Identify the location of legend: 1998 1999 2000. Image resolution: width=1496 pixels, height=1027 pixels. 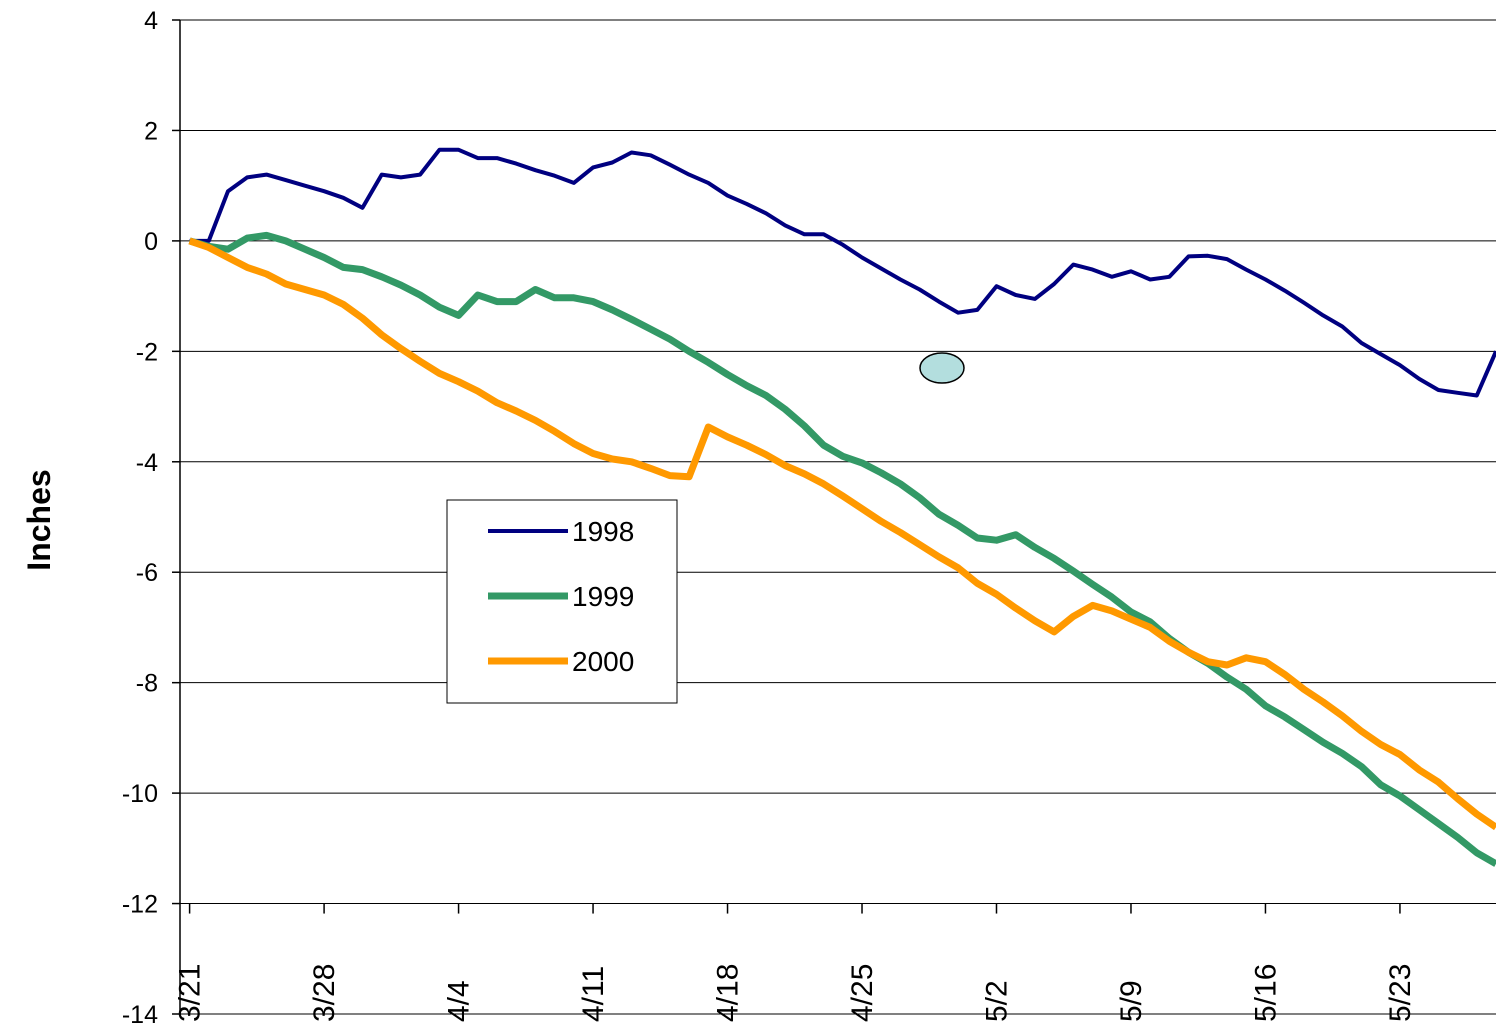
(562, 601).